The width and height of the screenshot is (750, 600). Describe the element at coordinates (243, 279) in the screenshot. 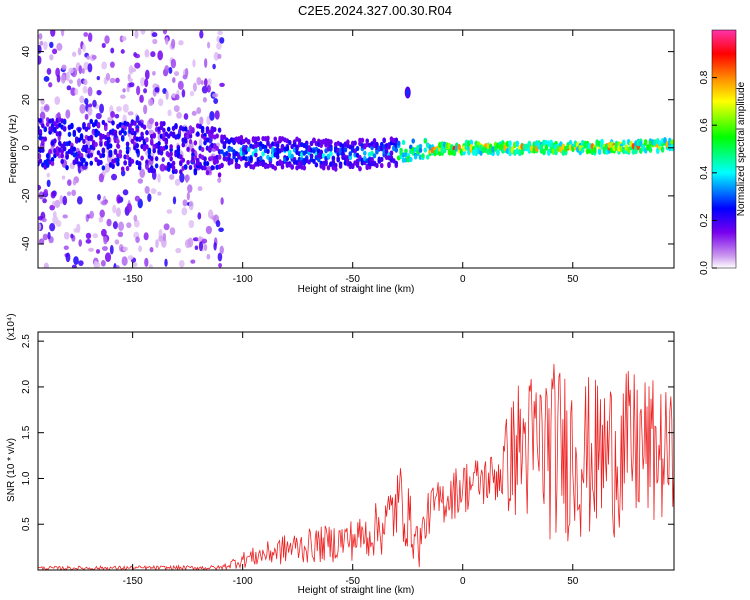

I see `x-tick-label: -100` at that location.